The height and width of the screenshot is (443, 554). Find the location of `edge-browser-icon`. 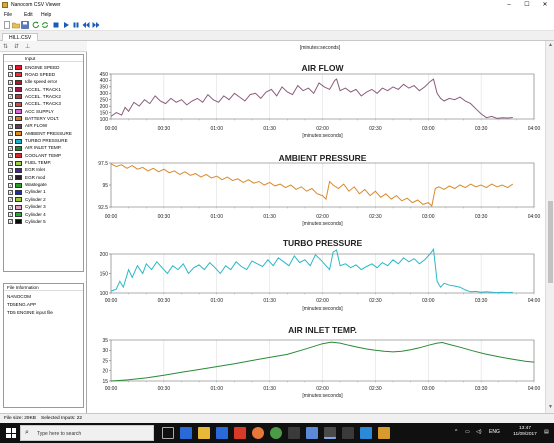

edge-browser-icon is located at coordinates (186, 433).